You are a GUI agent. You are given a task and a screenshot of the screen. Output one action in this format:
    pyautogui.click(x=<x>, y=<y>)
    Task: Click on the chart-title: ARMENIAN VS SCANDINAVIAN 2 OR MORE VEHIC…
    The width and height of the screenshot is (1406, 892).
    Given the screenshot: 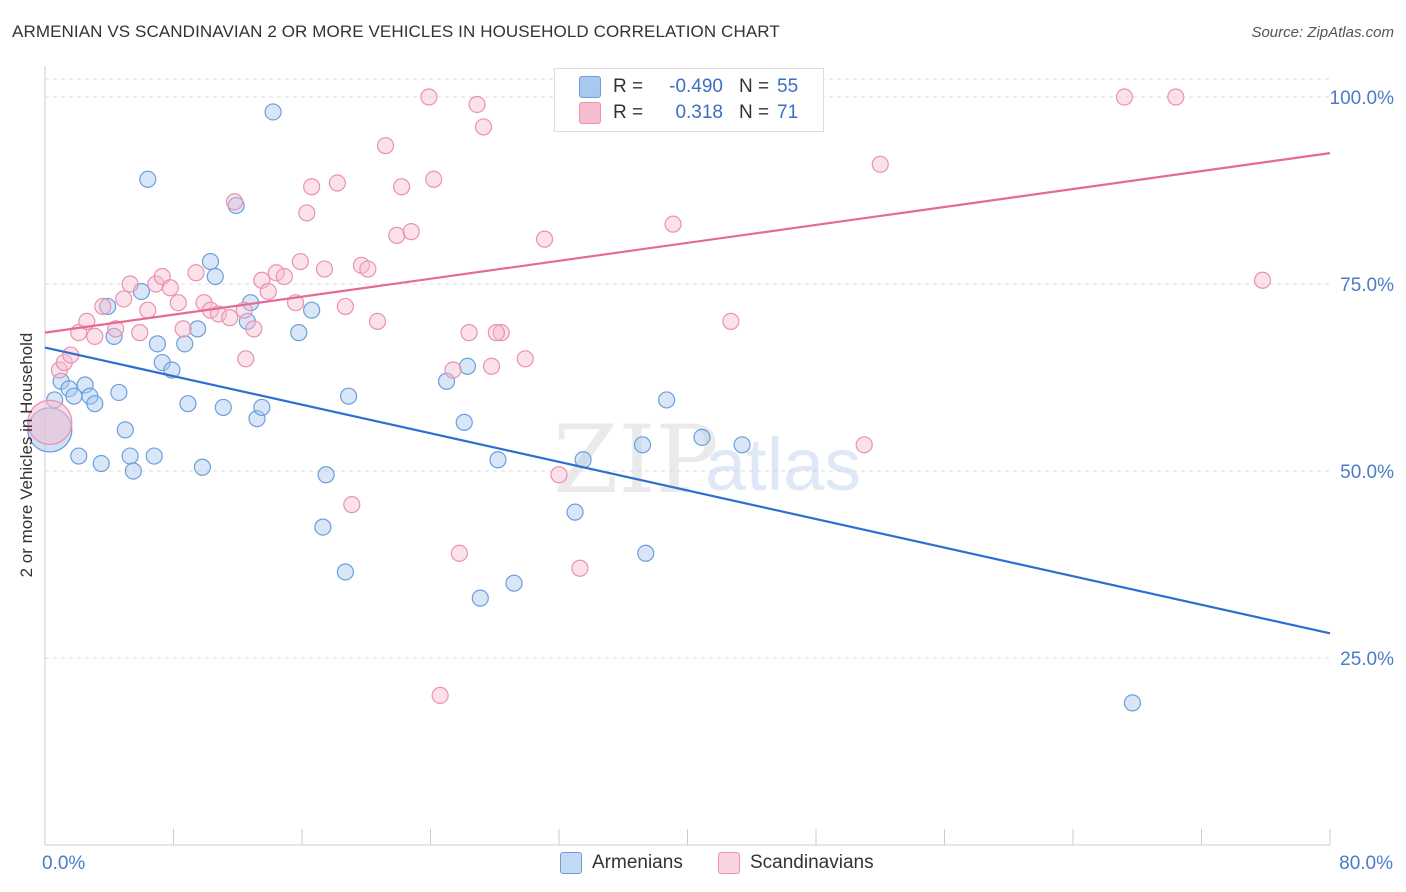 What is the action you would take?
    pyautogui.click(x=396, y=31)
    